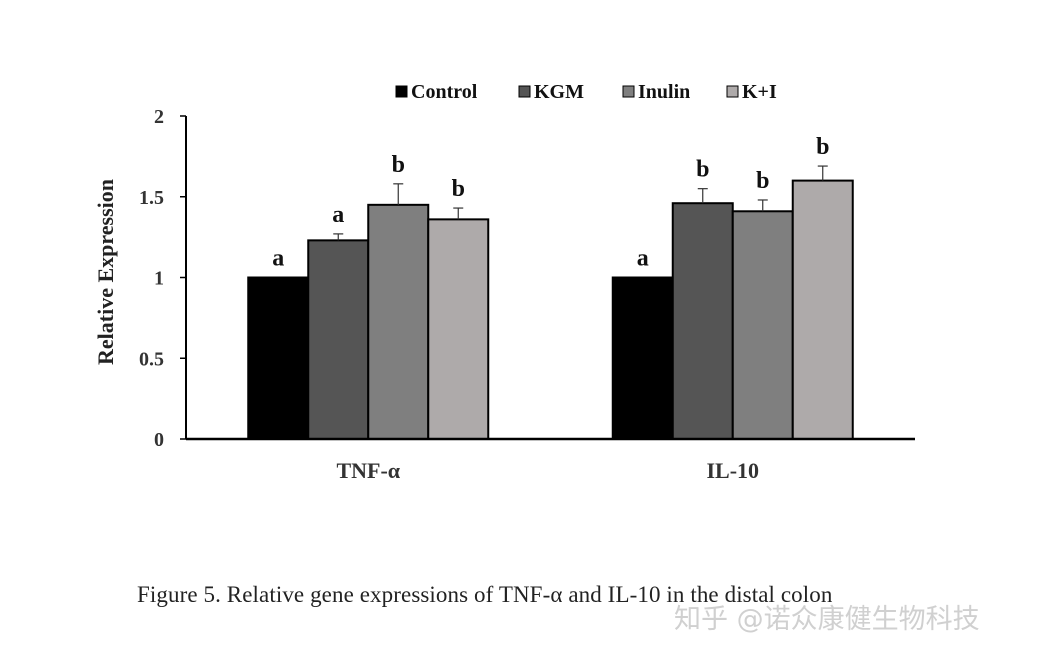  Describe the element at coordinates (550, 460) in the screenshot. I see `x-axis: TNF-α IL-10` at that location.